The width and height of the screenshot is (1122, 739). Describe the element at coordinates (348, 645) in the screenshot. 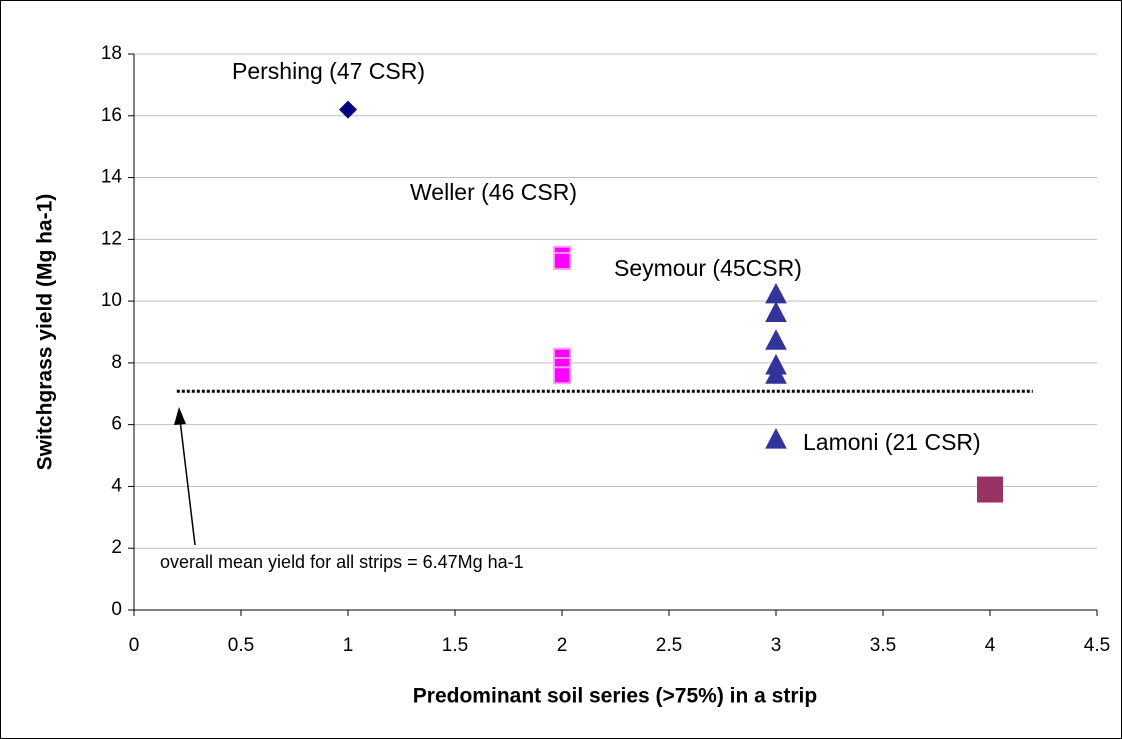

I see `x-tick-label: 1` at that location.